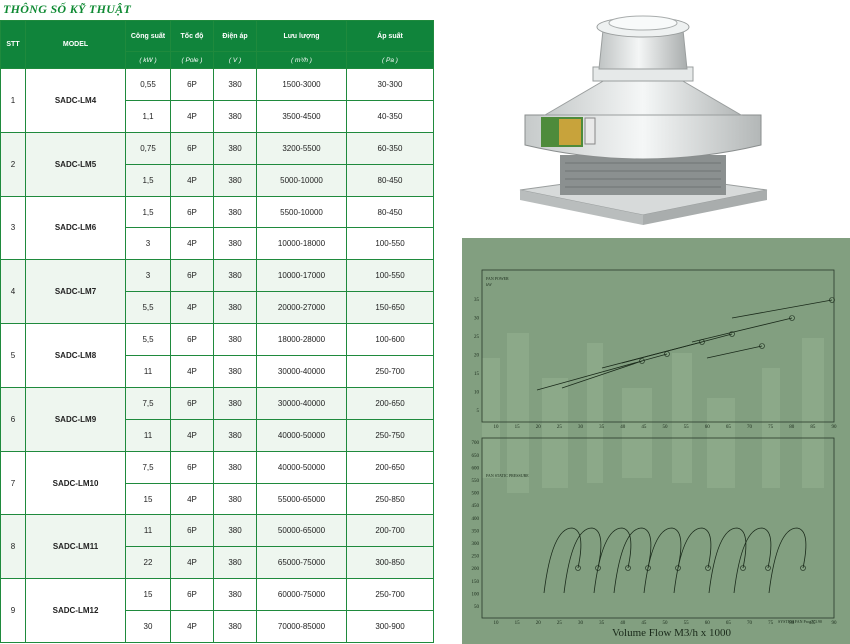  What do you see at coordinates (75, 100) in the screenshot?
I see `cell-model: SADC-LM4` at bounding box center [75, 100].